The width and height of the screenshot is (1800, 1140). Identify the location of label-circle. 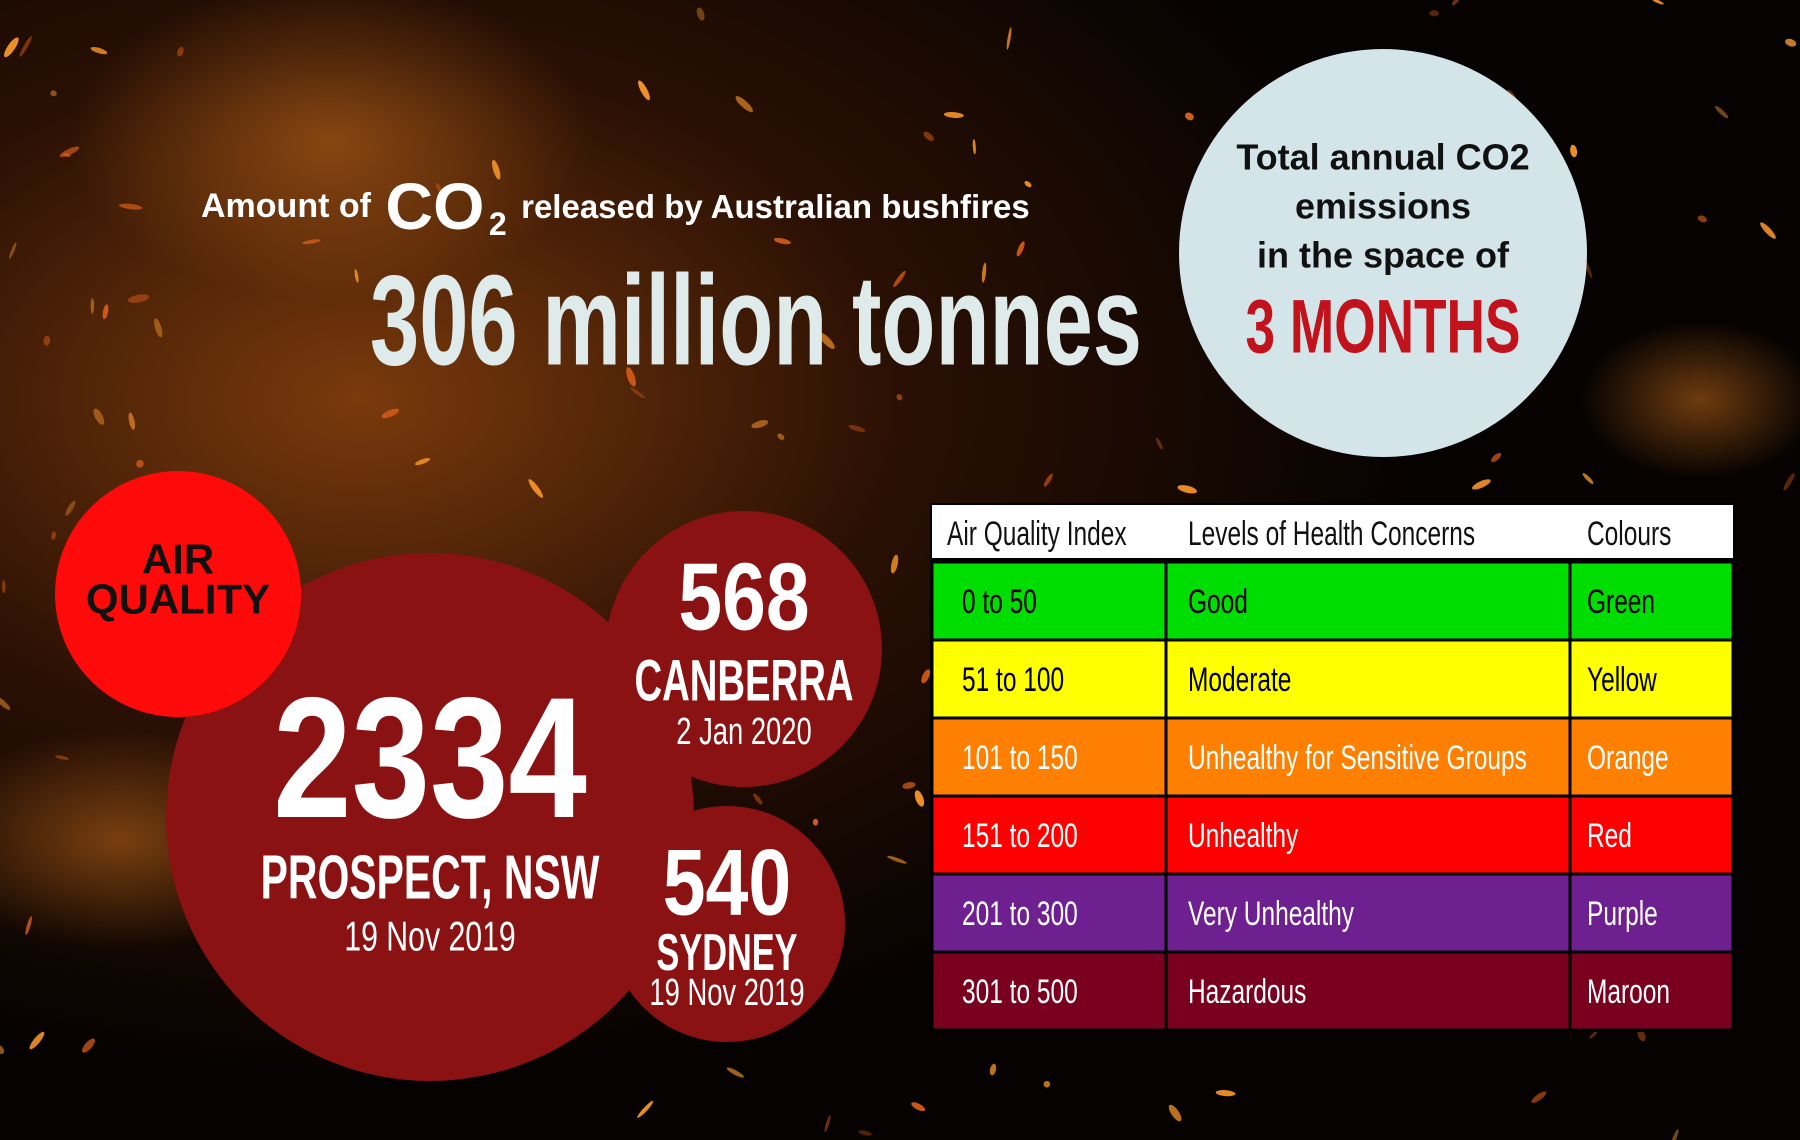
(178, 594).